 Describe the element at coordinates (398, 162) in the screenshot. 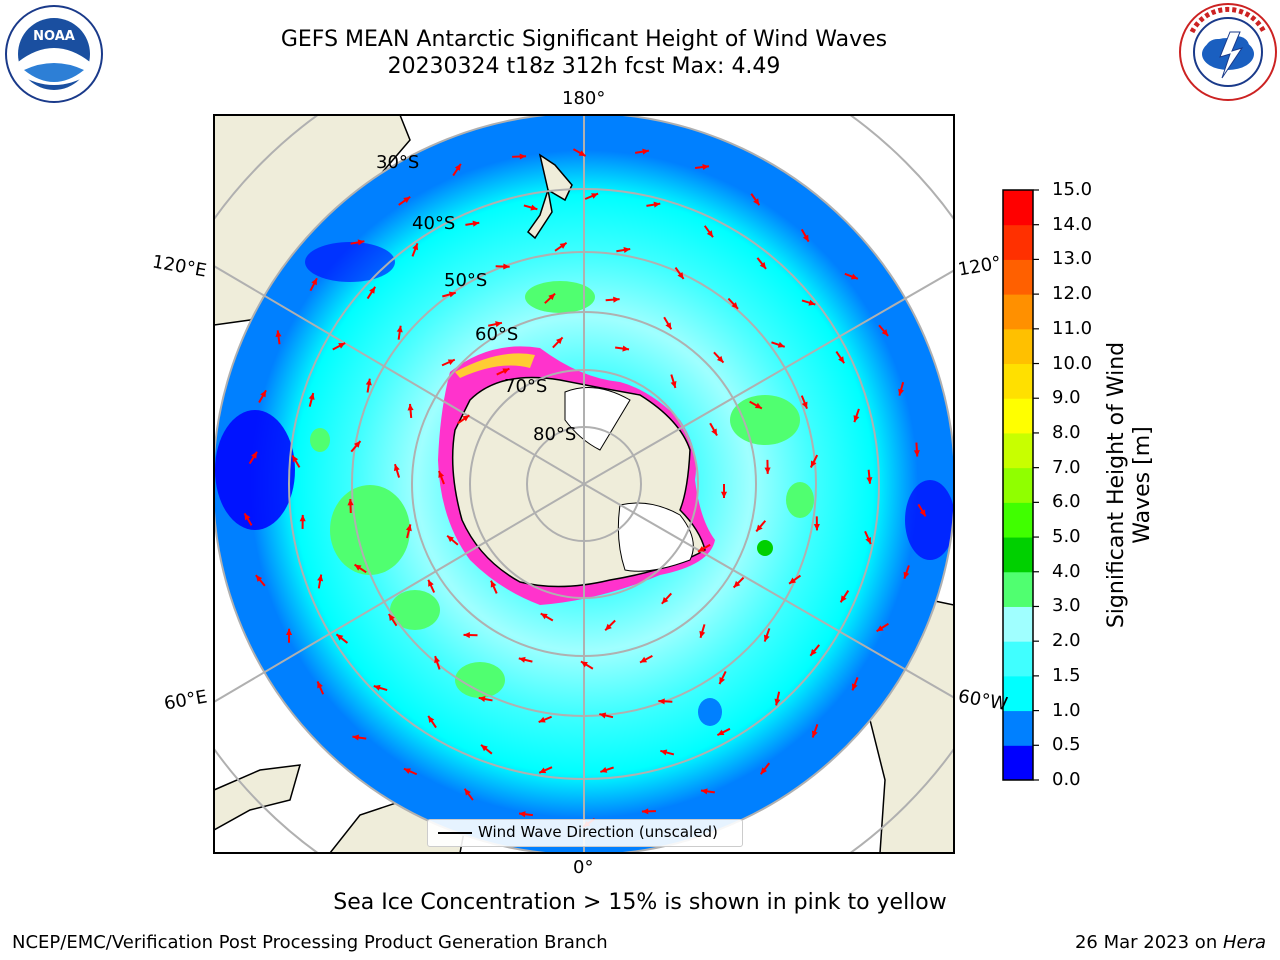

I see `lat-label-30S: 30°S` at that location.